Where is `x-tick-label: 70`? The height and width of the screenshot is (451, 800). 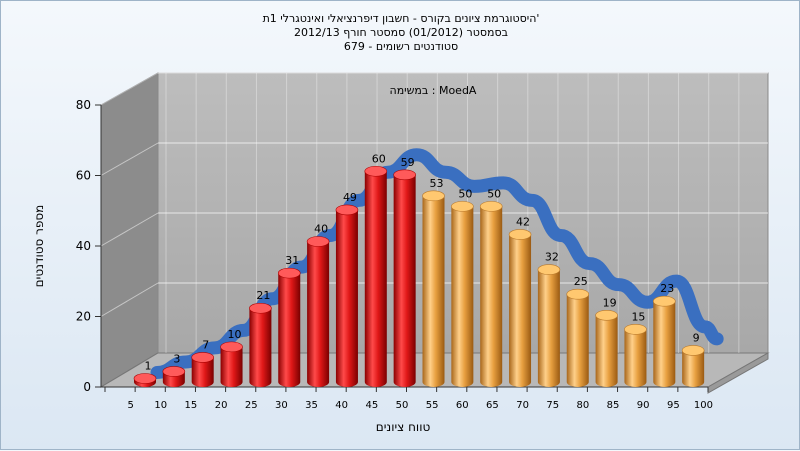
x-tick-label: 70 is located at coordinates (522, 405).